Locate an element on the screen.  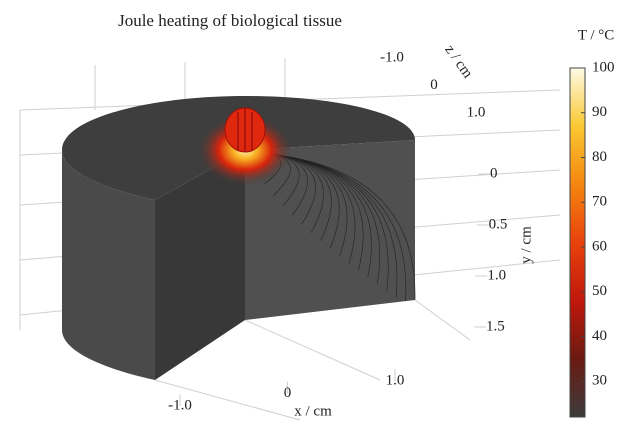
electrode-ribs is located at coordinates (245, 130).